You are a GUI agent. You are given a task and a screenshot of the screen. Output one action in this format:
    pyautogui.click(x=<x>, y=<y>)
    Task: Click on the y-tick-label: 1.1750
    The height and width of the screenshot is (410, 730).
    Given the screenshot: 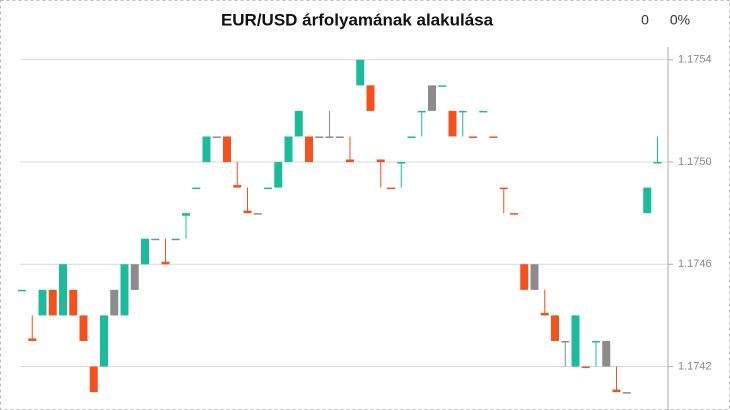 What is the action you would take?
    pyautogui.click(x=695, y=162)
    